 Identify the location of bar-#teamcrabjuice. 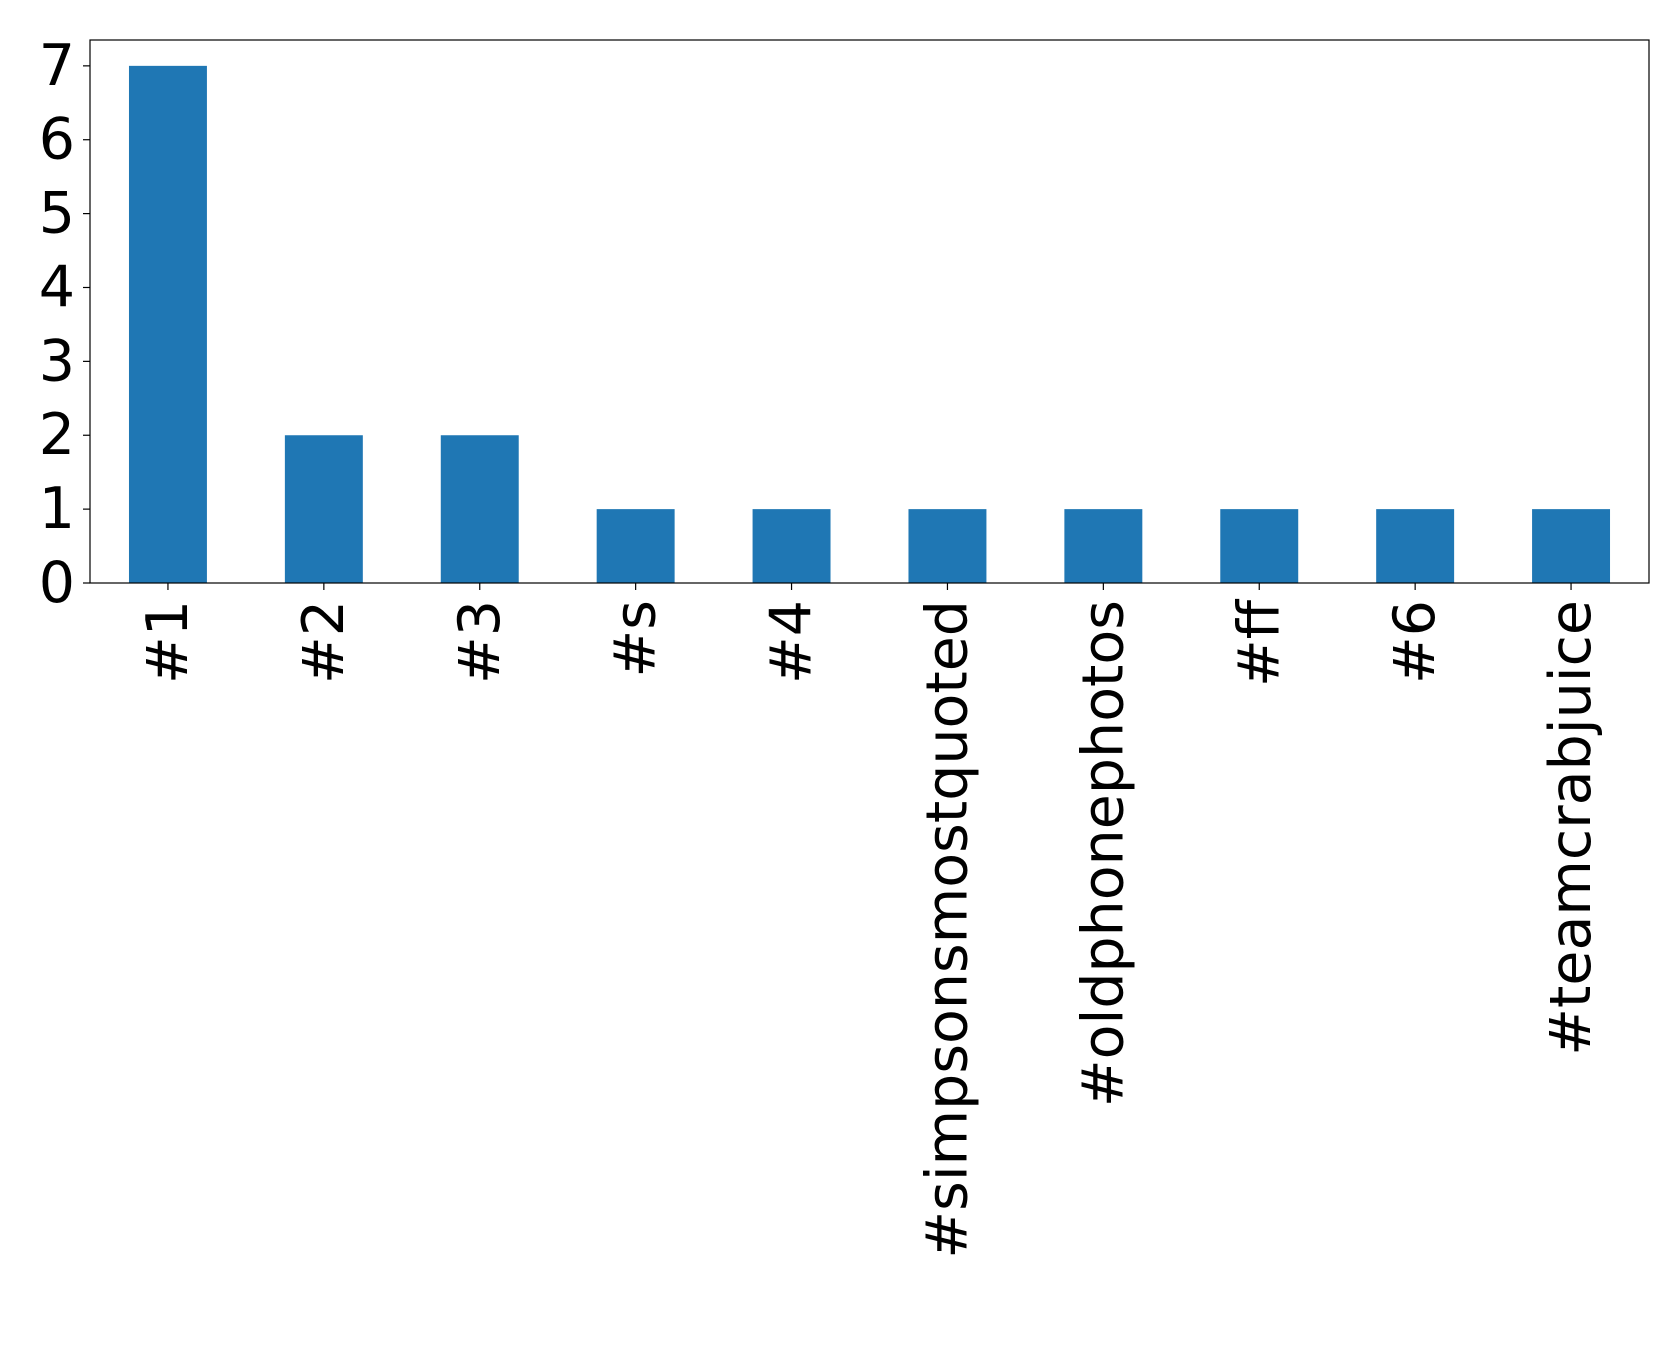
(1571, 546).